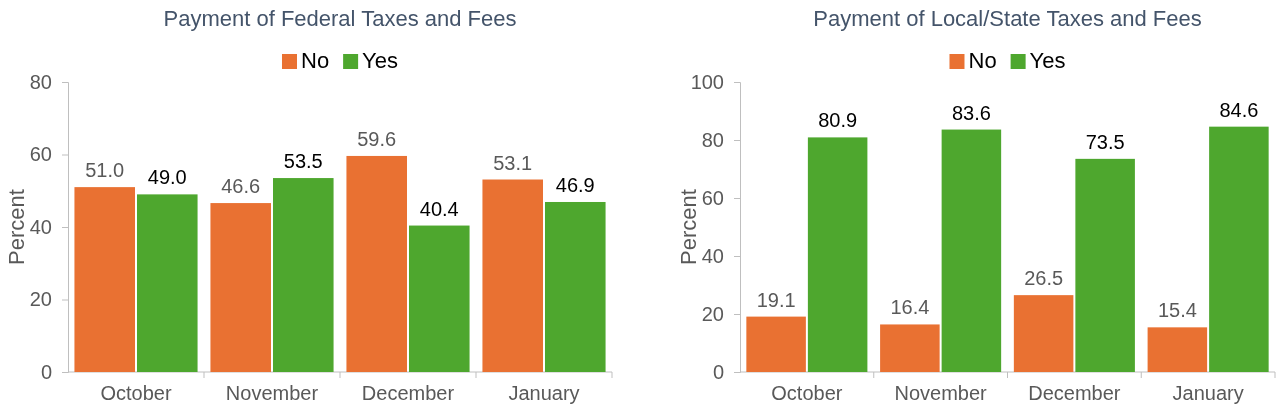 Image resolution: width=1280 pixels, height=416 pixels. Describe the element at coordinates (1239, 109) in the screenshot. I see `data-label: 84.6` at that location.